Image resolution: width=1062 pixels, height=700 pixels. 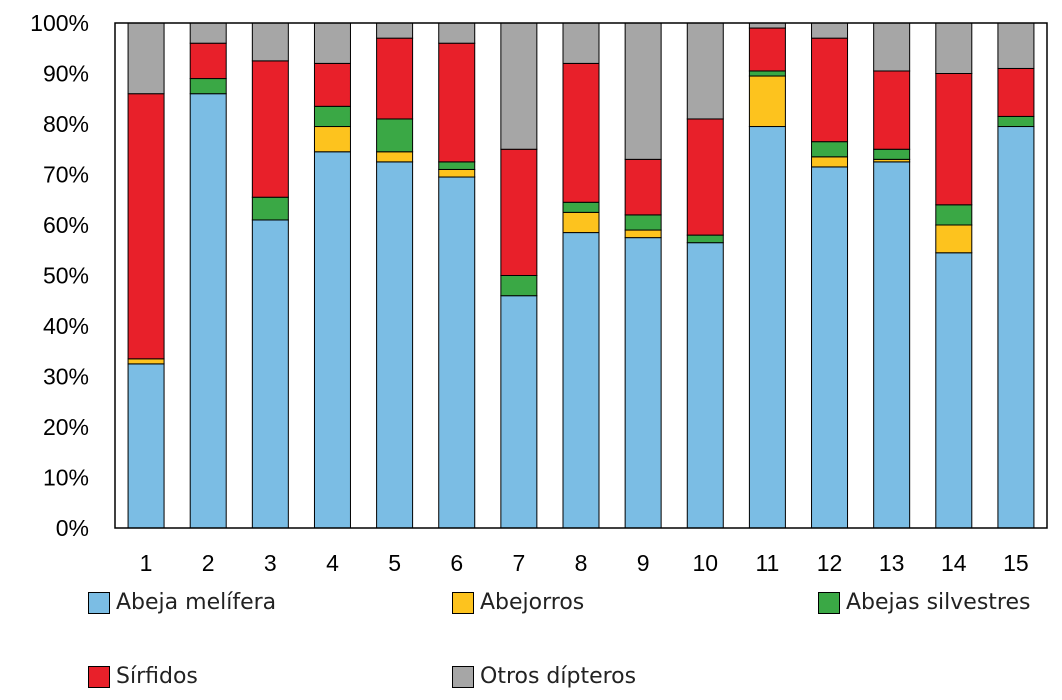 What do you see at coordinates (830, 347) in the screenshot?
I see `bar-segment-12-s0` at bounding box center [830, 347].